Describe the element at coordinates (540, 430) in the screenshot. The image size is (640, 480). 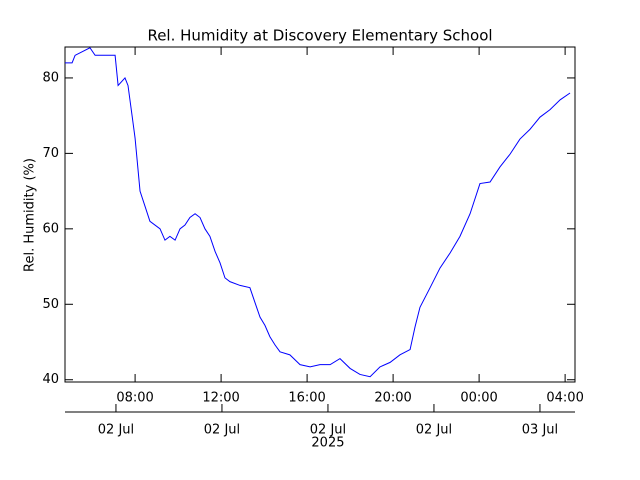
I see `date-tick-label: 03 Jul` at that location.